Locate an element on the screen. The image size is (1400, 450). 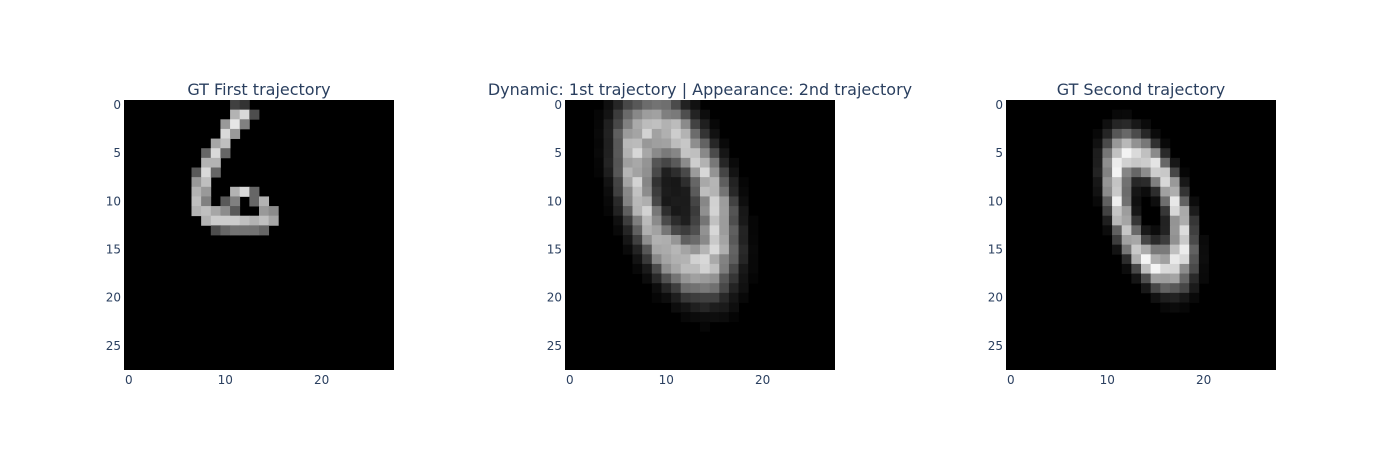
x-tick-label: 10 is located at coordinates (666, 380).